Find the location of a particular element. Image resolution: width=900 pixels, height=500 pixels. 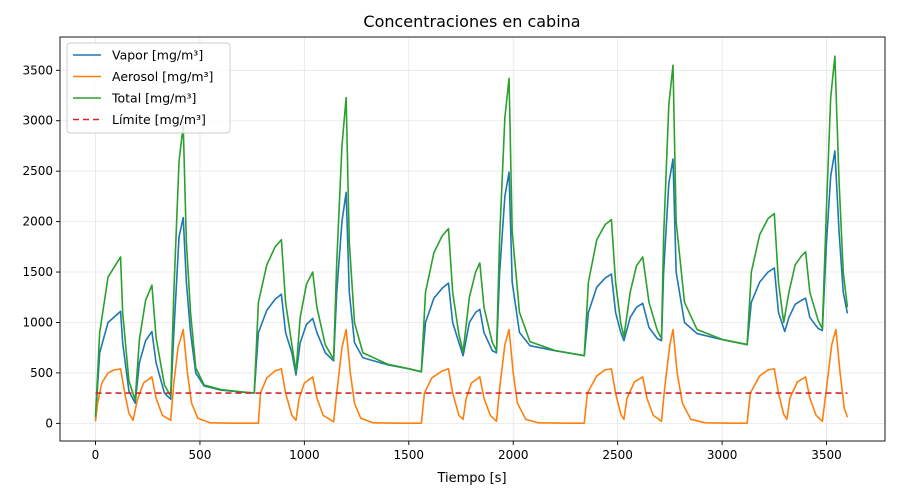

y-tick-label: 0 is located at coordinates (49, 423).